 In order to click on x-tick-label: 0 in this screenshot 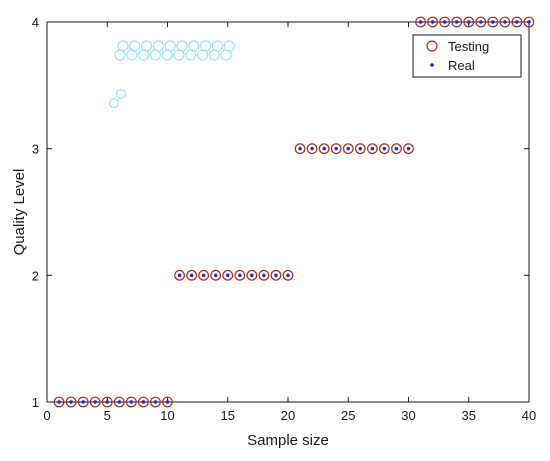, I will do `click(46, 415)`.